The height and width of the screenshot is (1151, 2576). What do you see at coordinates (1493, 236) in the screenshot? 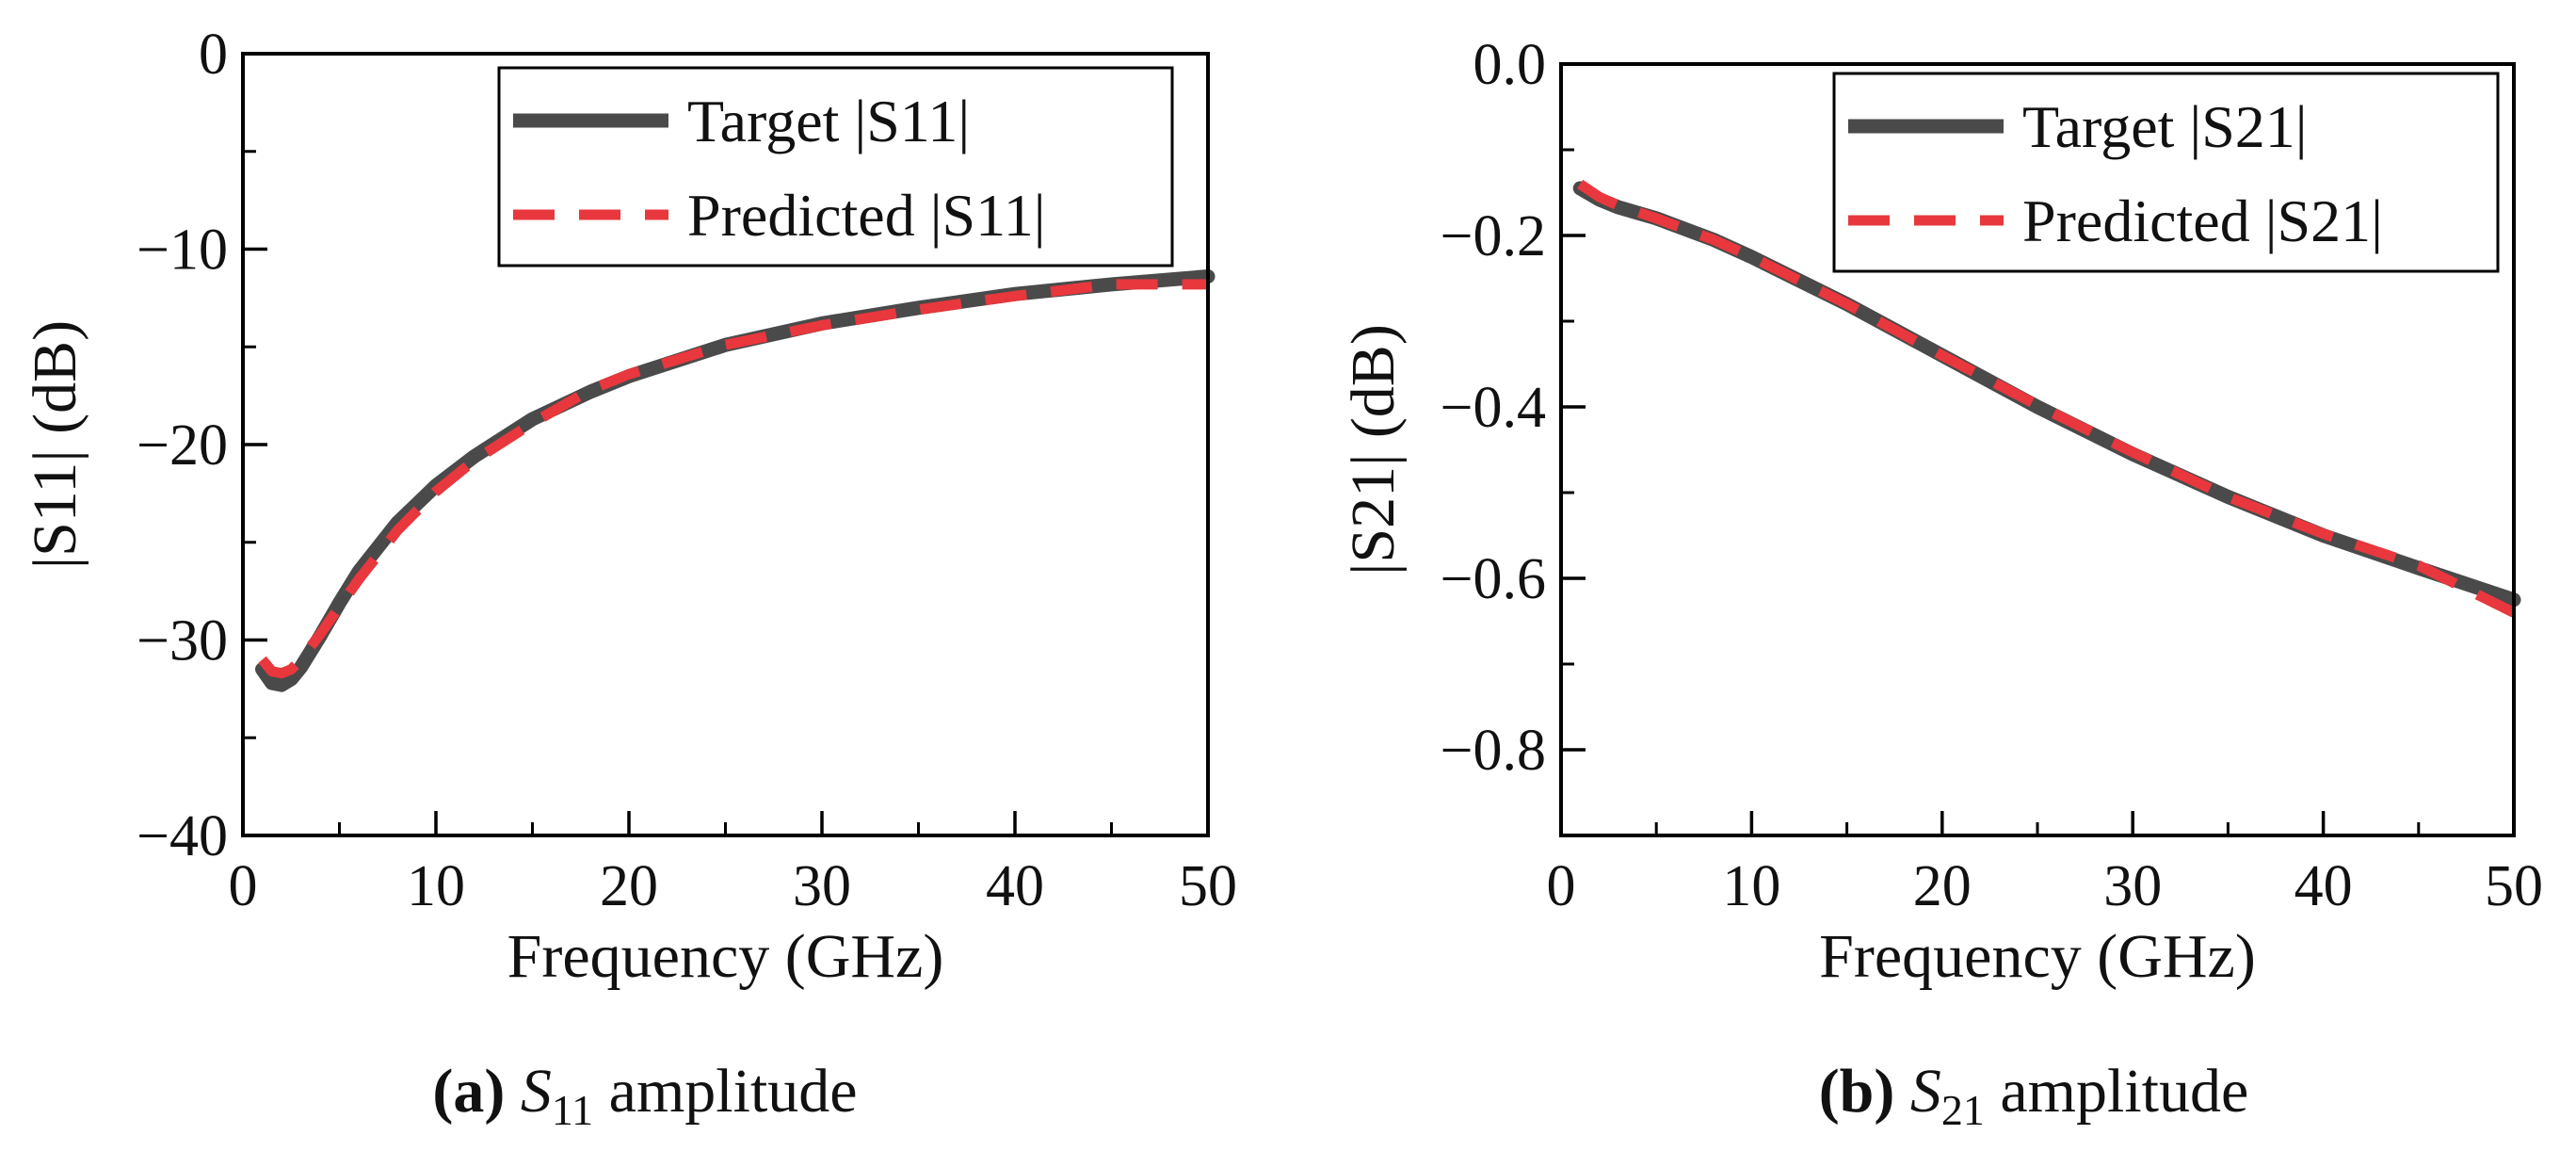
I see `y-tick-label: −0.2` at bounding box center [1493, 236].